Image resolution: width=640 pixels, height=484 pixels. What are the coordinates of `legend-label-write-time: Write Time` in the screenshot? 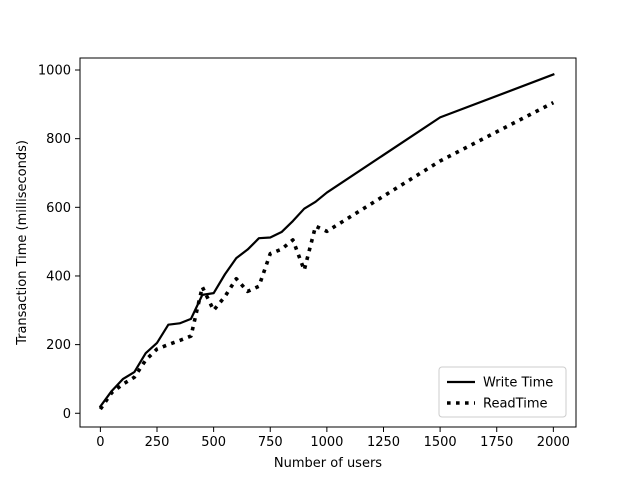 It's located at (518, 383).